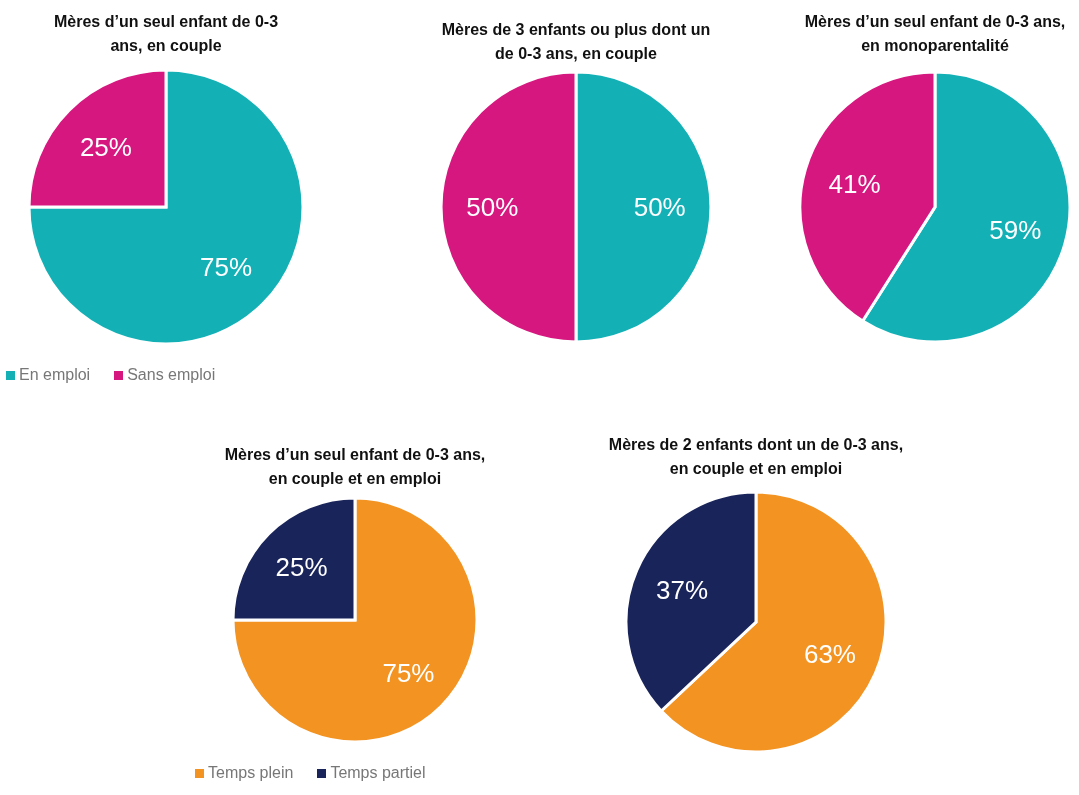  Describe the element at coordinates (166, 34) in the screenshot. I see `chart-title: Mères d’un seul enfant de 0-3 ans, en couple` at that location.